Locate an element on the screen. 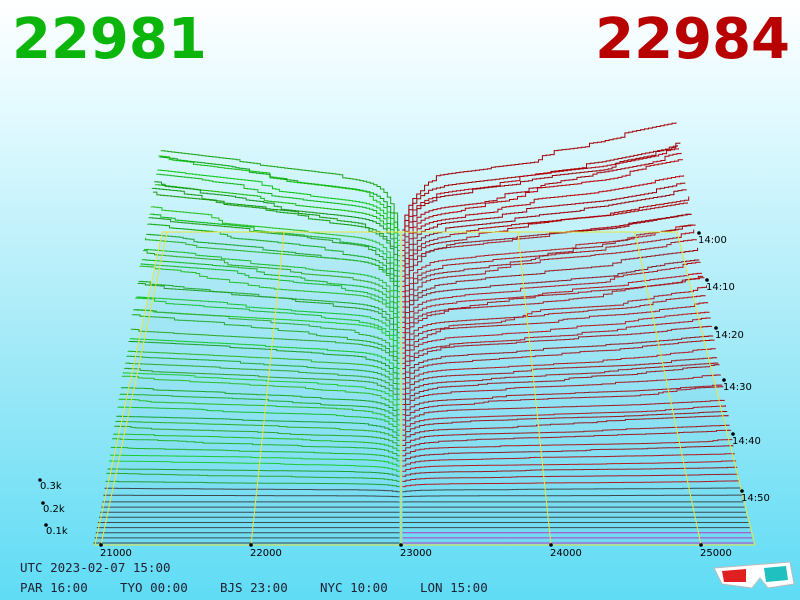 The height and width of the screenshot is (600, 800). depth-tick-label: 0.3k is located at coordinates (51, 486).